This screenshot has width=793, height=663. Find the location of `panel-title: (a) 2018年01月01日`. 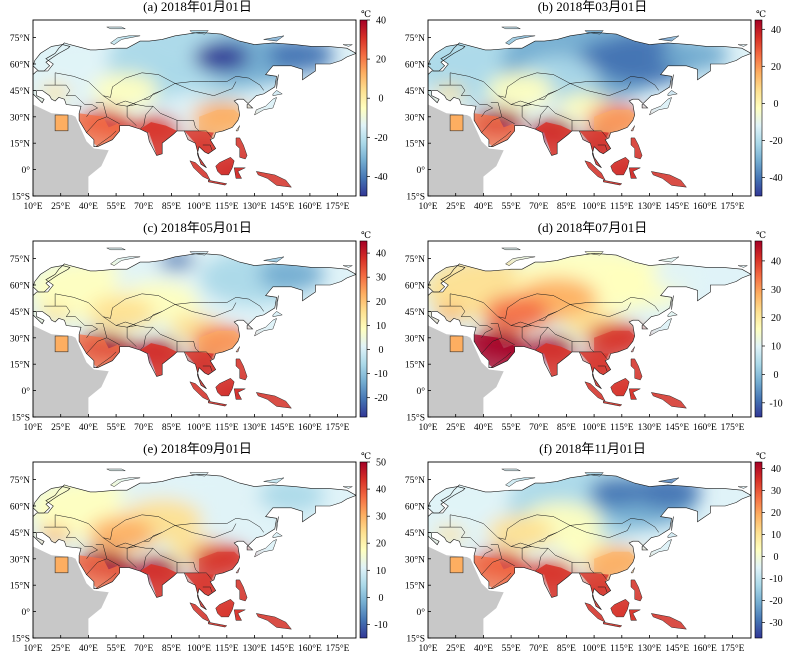

panel-title: (a) 2018年01月01日 is located at coordinates (197, 7).